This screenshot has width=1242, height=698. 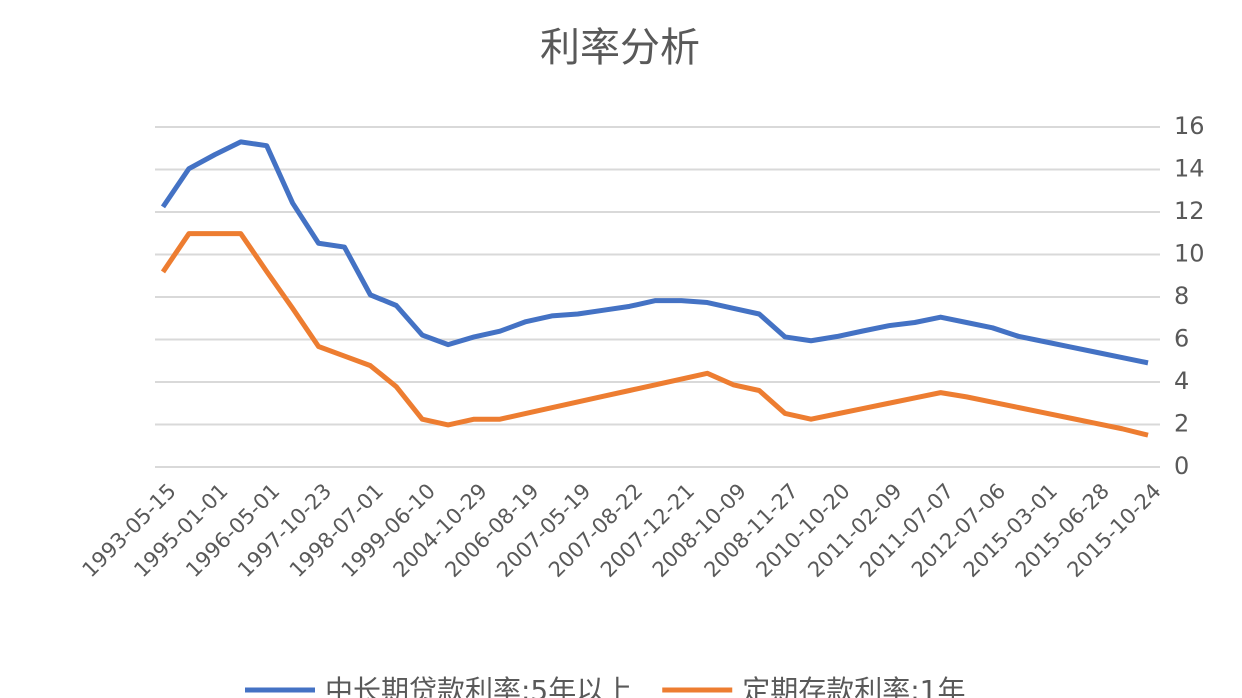 I want to click on legend-label: 中长期贷款利率:5年以上, so click(x=478, y=686).